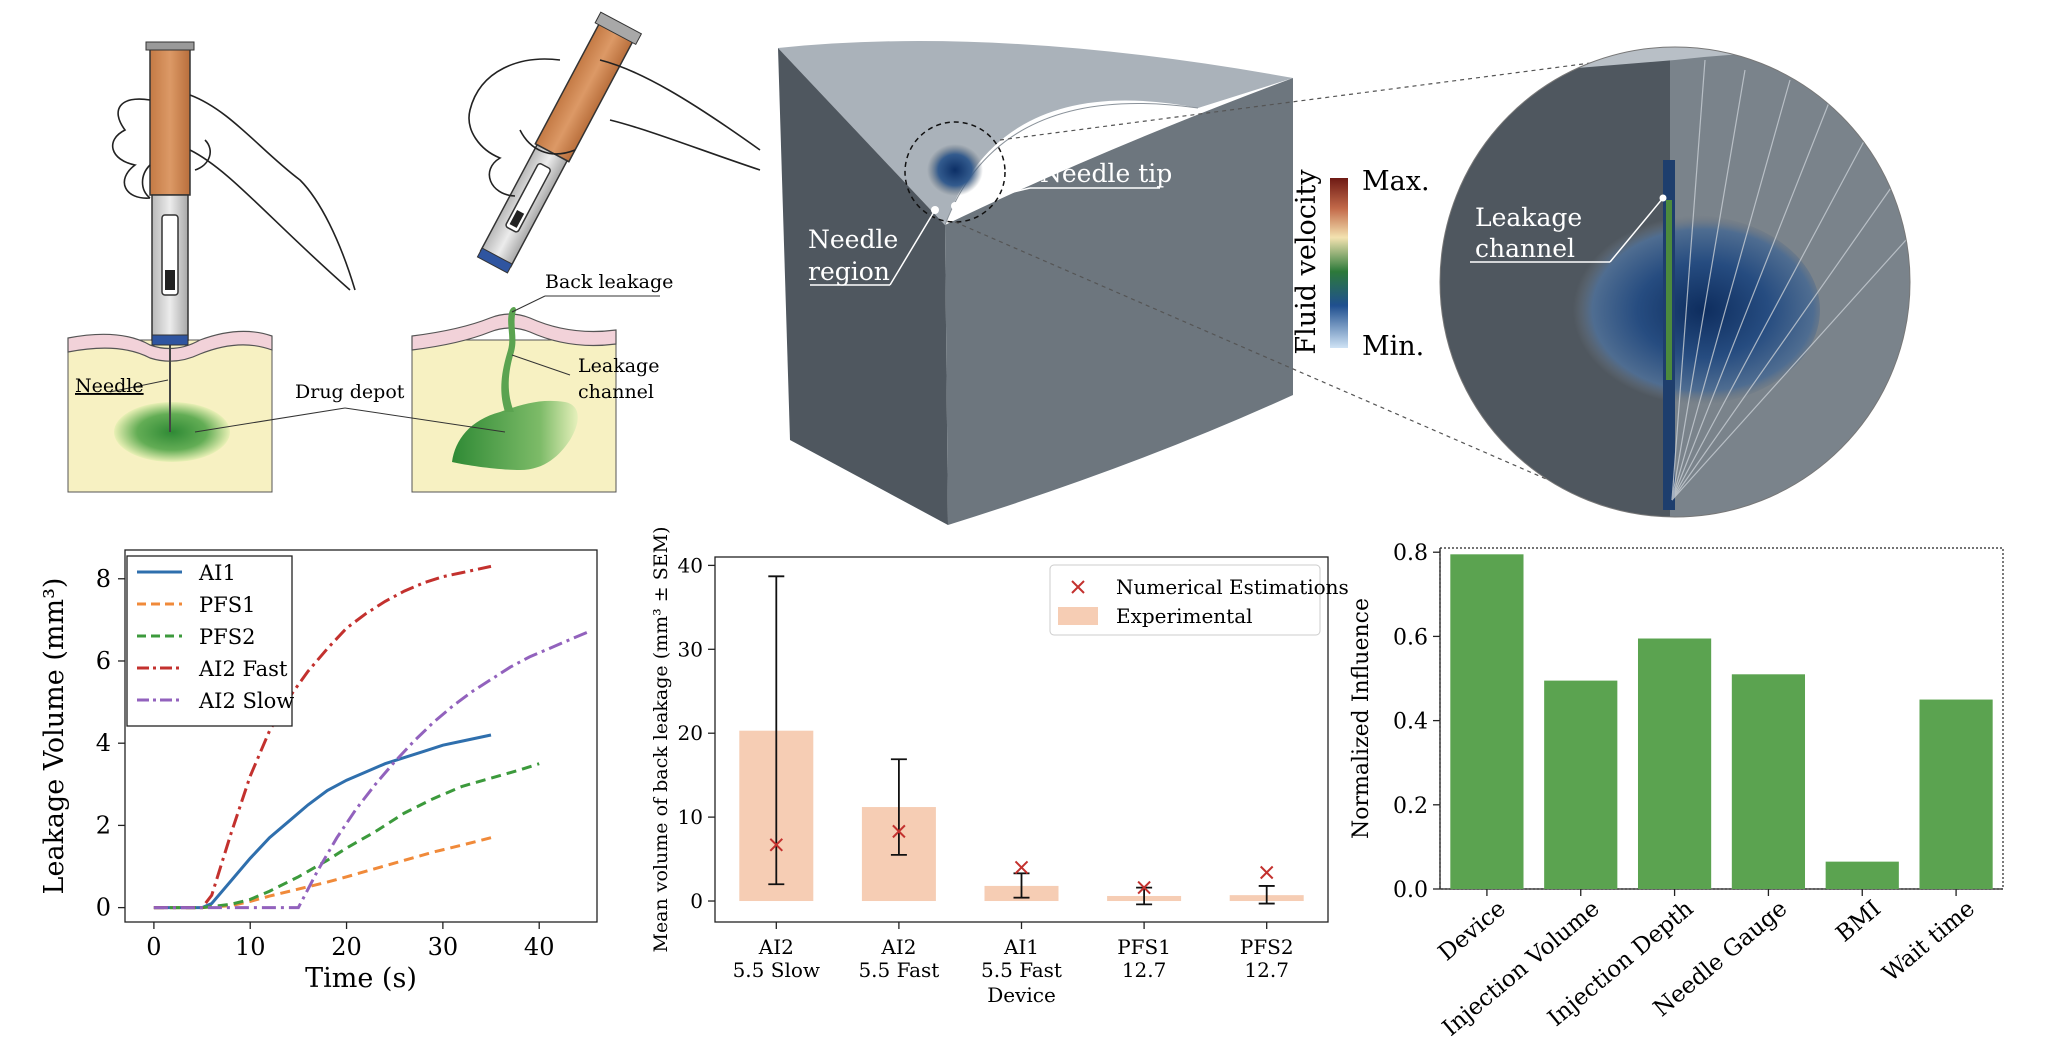 This screenshot has width=2048, height=1047. I want to click on legend-swatch-experimental, so click(1078, 616).